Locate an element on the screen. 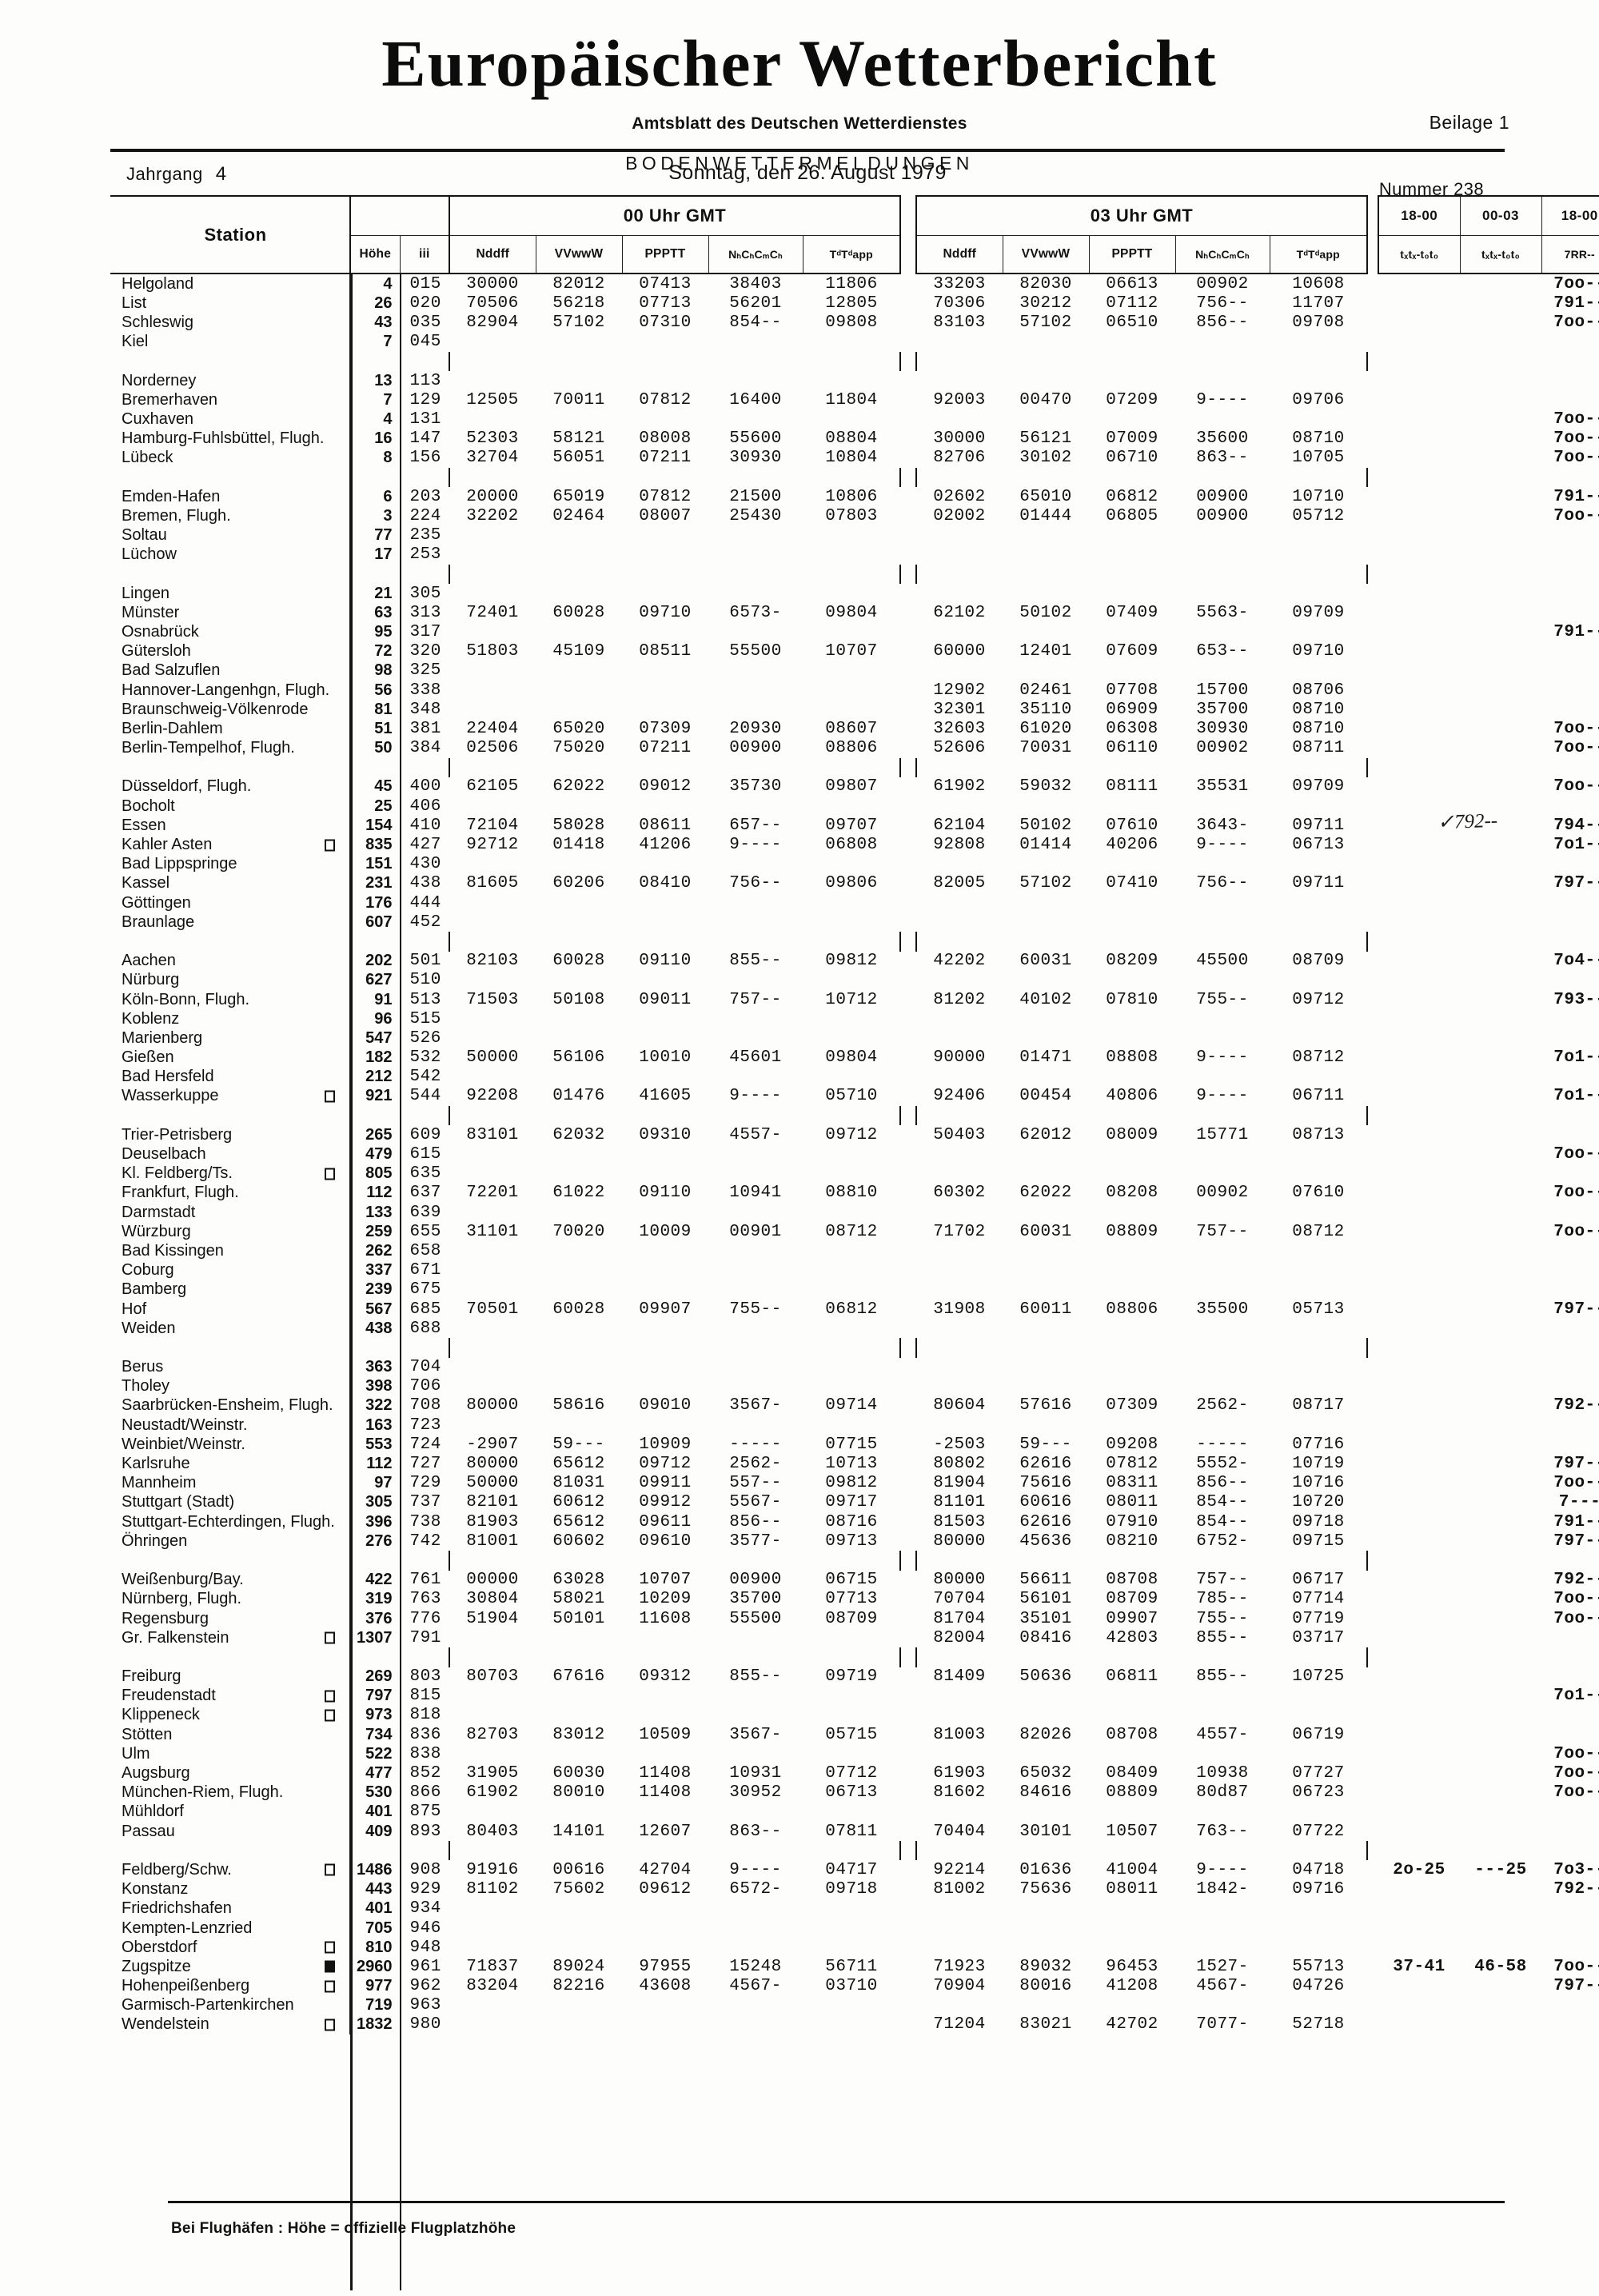  station-name: Karlsruhe is located at coordinates (156, 1464).